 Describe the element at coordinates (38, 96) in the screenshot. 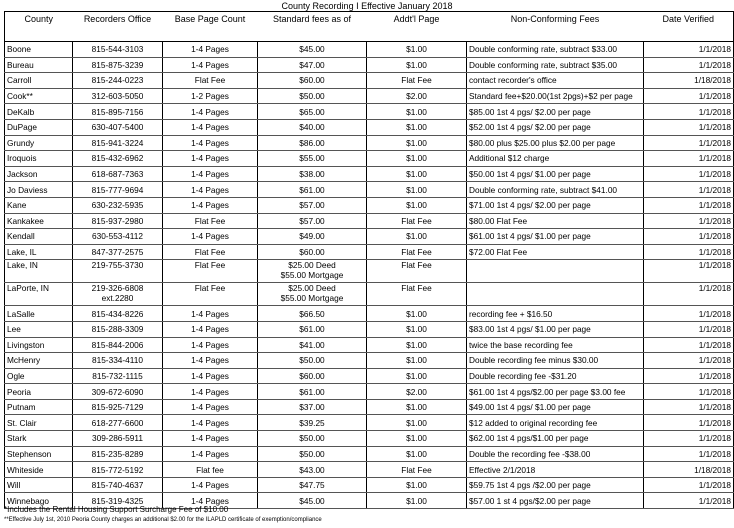

I see `cell-county: Cook**` at that location.